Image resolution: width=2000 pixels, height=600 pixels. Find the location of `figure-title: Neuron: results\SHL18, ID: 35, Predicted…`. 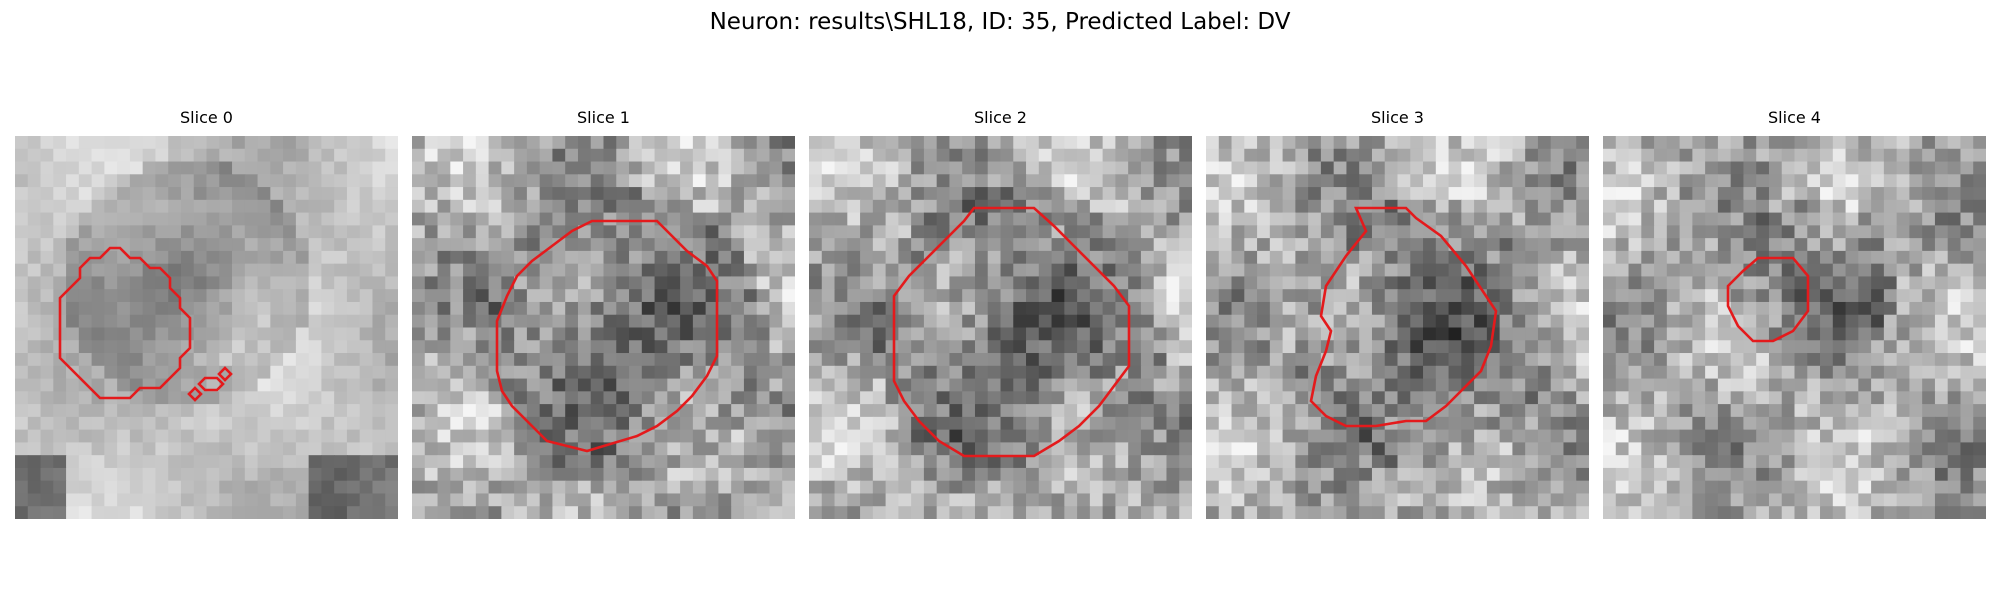

figure-title: Neuron: results\SHL18, ID: 35, Predicted… is located at coordinates (1000, 22).